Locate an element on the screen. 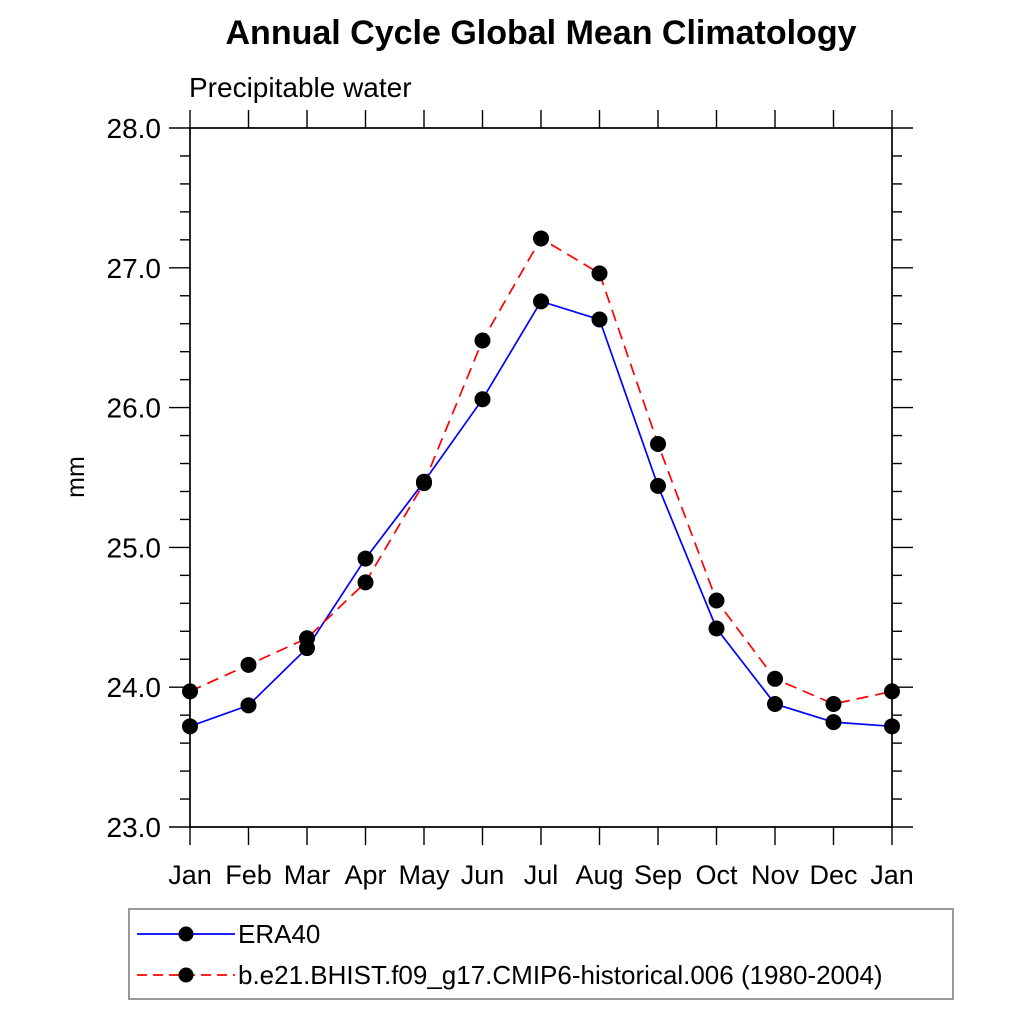 This screenshot has width=1024, height=1024. x-tick-label: Nov is located at coordinates (775, 875).